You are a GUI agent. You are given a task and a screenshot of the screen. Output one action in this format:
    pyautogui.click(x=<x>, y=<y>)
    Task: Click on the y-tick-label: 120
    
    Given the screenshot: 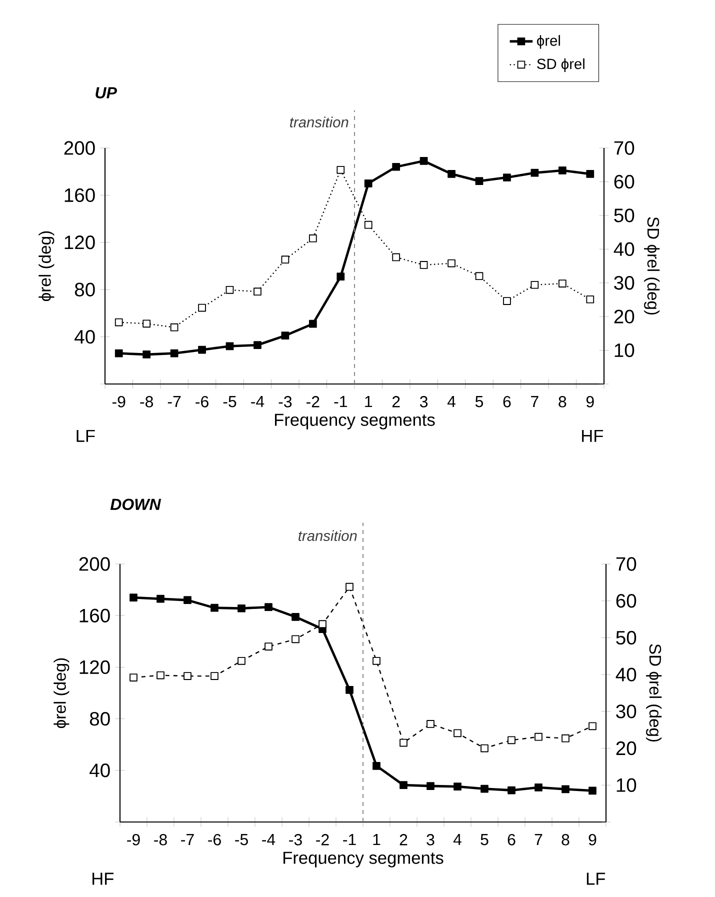 What is the action you would take?
    pyautogui.click(x=79, y=243)
    